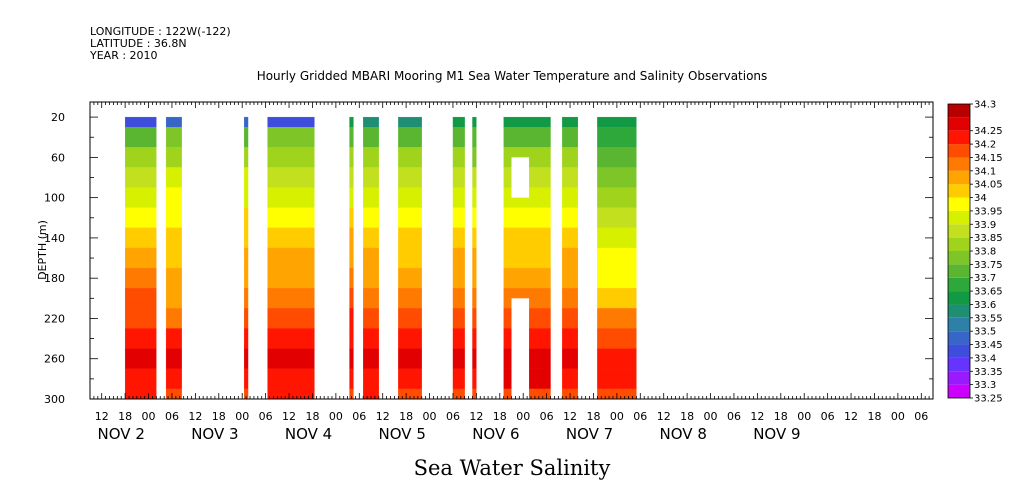 The height and width of the screenshot is (504, 1009). What do you see at coordinates (985, 278) in the screenshot?
I see `colorbar-label: 33.7` at bounding box center [985, 278].